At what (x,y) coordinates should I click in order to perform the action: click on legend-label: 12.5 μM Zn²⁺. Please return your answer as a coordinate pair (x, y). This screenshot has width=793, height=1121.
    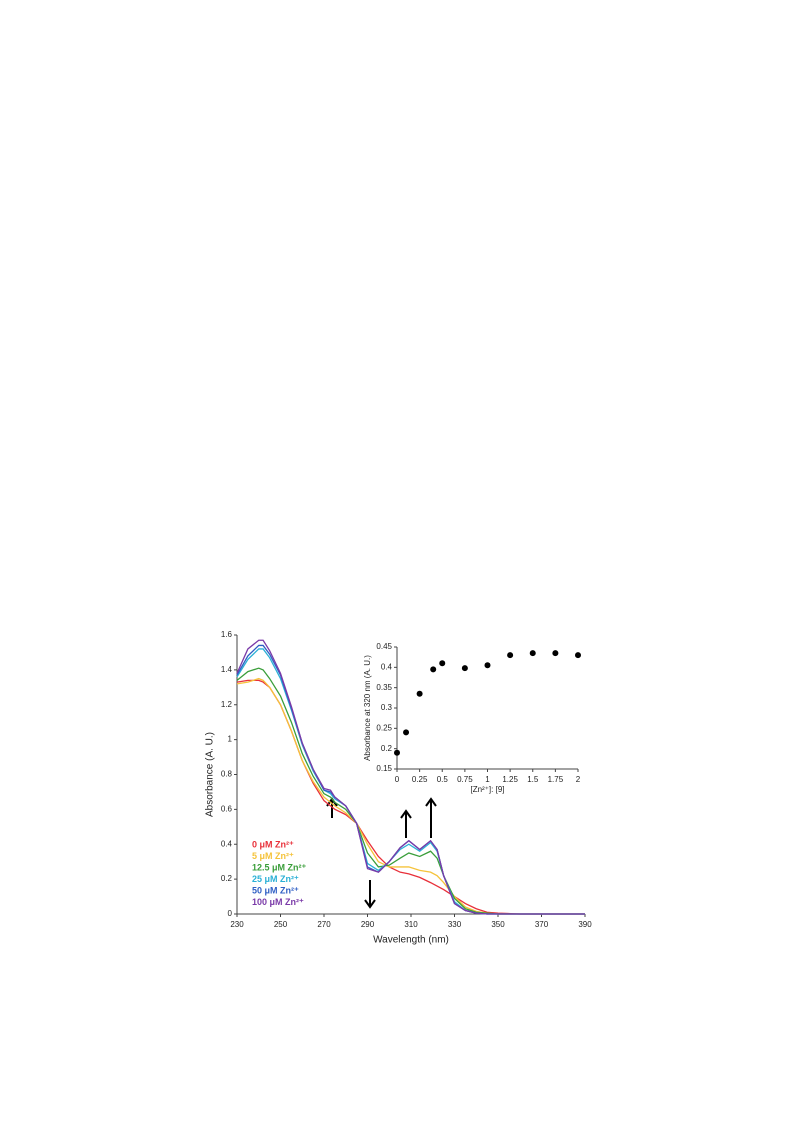
    Looking at the image, I should click on (279, 867).